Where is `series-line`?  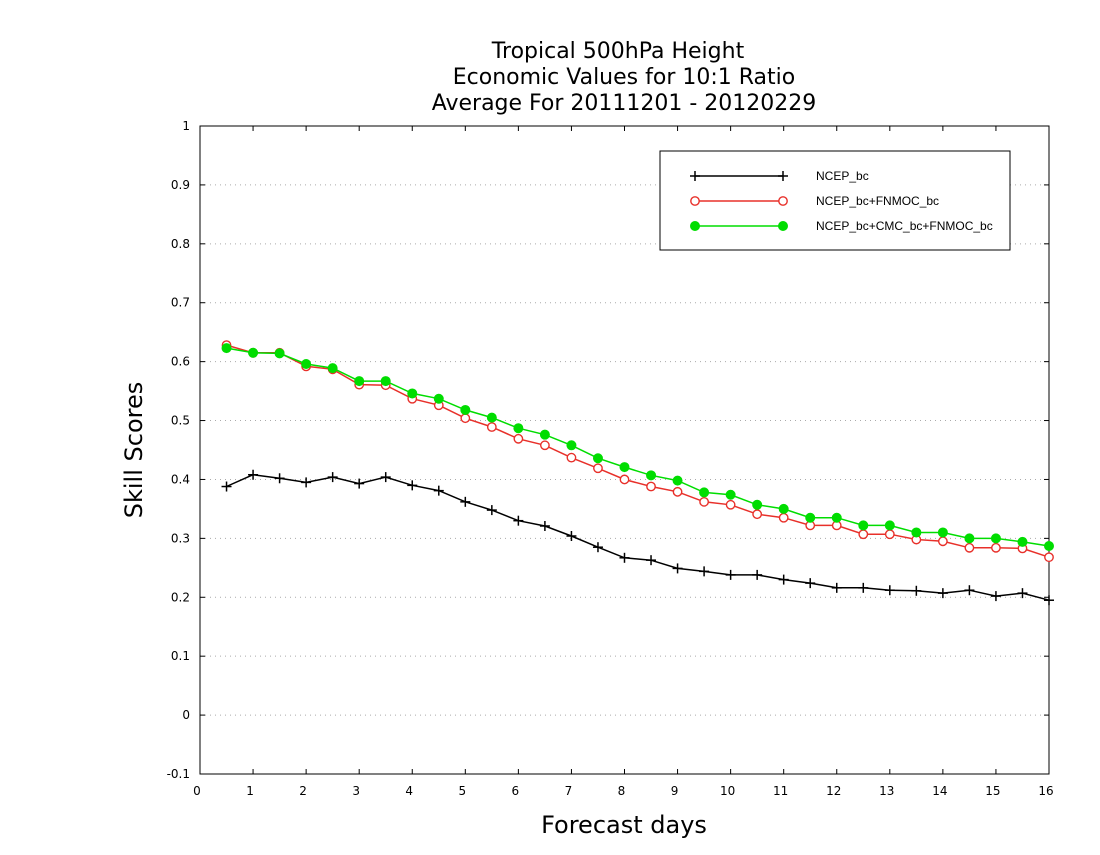 series-line is located at coordinates (638, 537).